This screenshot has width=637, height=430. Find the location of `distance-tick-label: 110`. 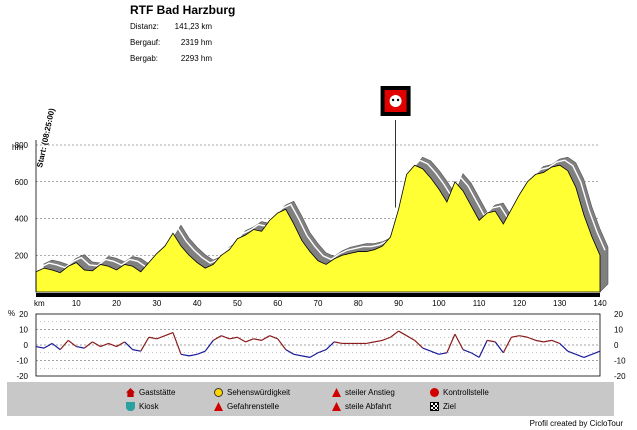

distance-tick-label: 110 is located at coordinates (479, 303).